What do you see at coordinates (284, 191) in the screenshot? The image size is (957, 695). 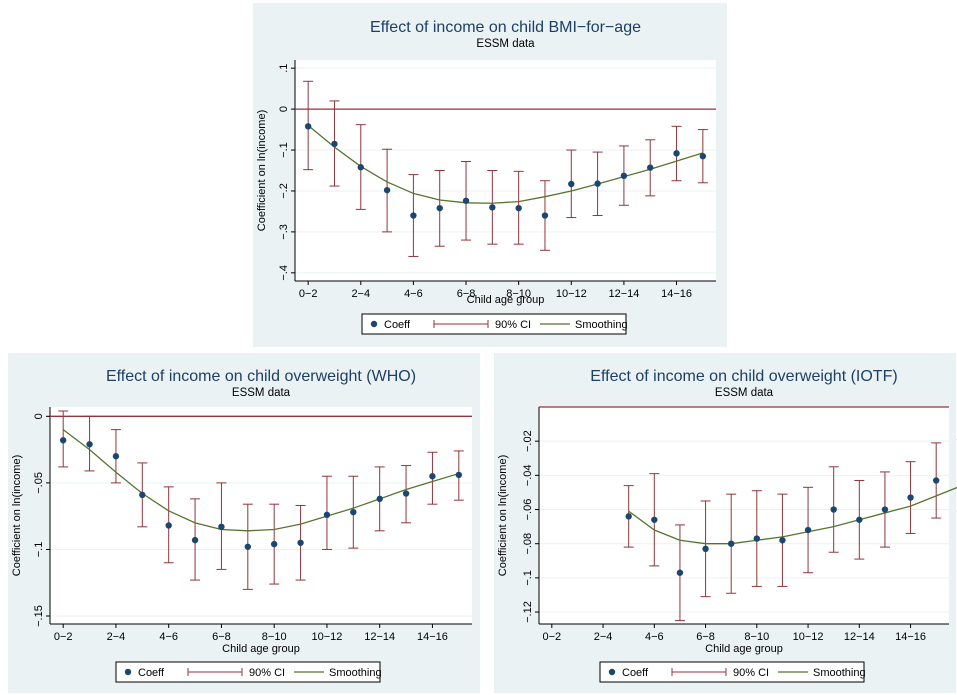 I see `y-tick-label: −.2` at bounding box center [284, 191].